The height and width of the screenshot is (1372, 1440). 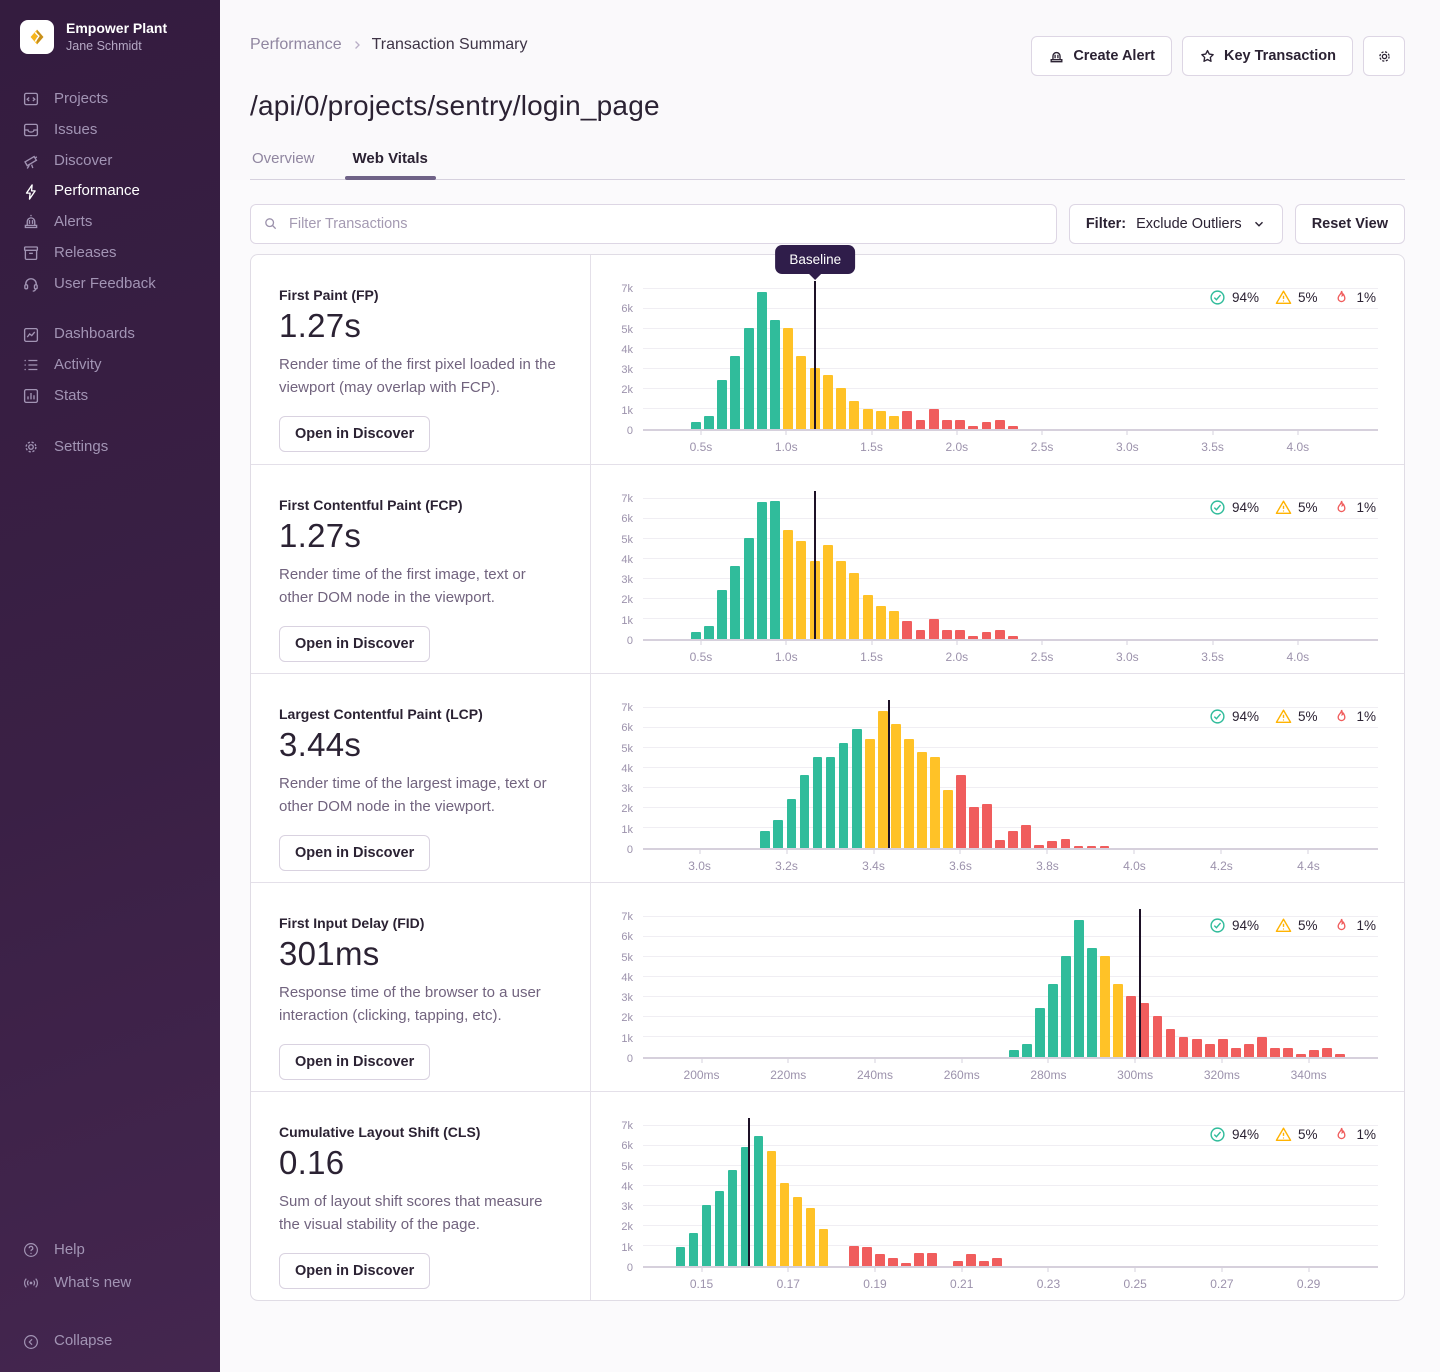 What do you see at coordinates (627, 1227) in the screenshot?
I see `y-tick-label: 2k` at bounding box center [627, 1227].